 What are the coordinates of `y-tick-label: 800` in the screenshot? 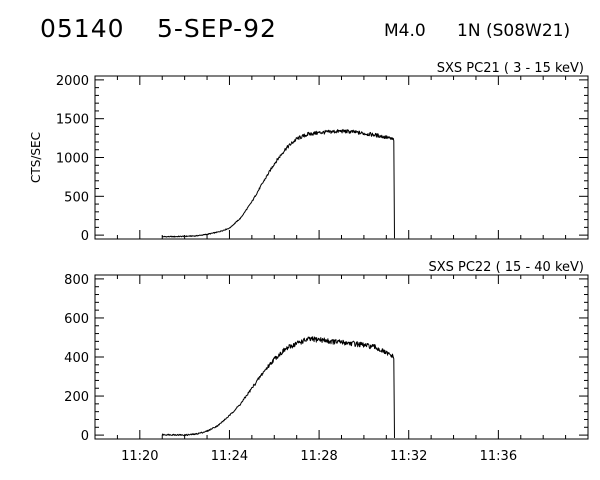 It's located at (76, 280).